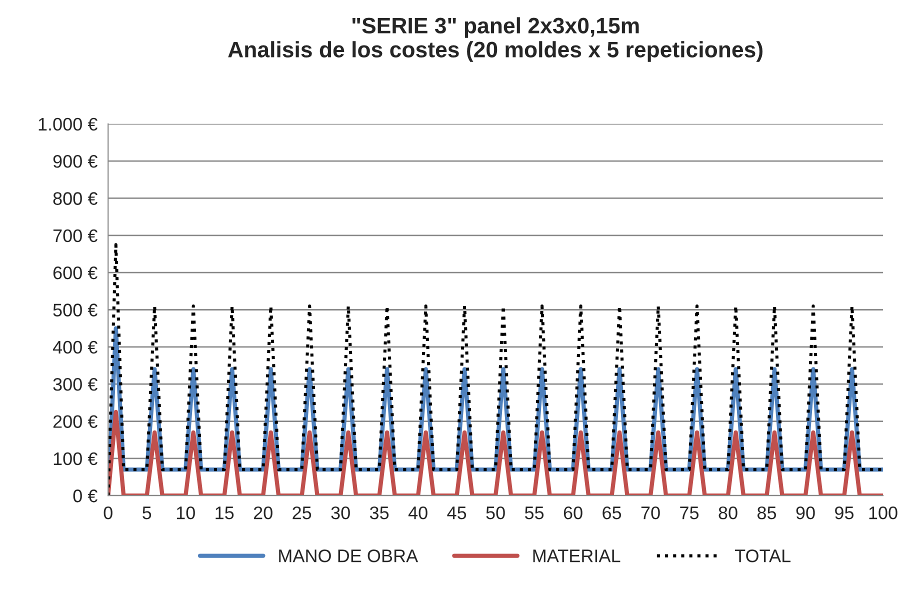 This screenshot has width=901, height=590. I want to click on y-tick-label: 900 €, so click(75, 161).